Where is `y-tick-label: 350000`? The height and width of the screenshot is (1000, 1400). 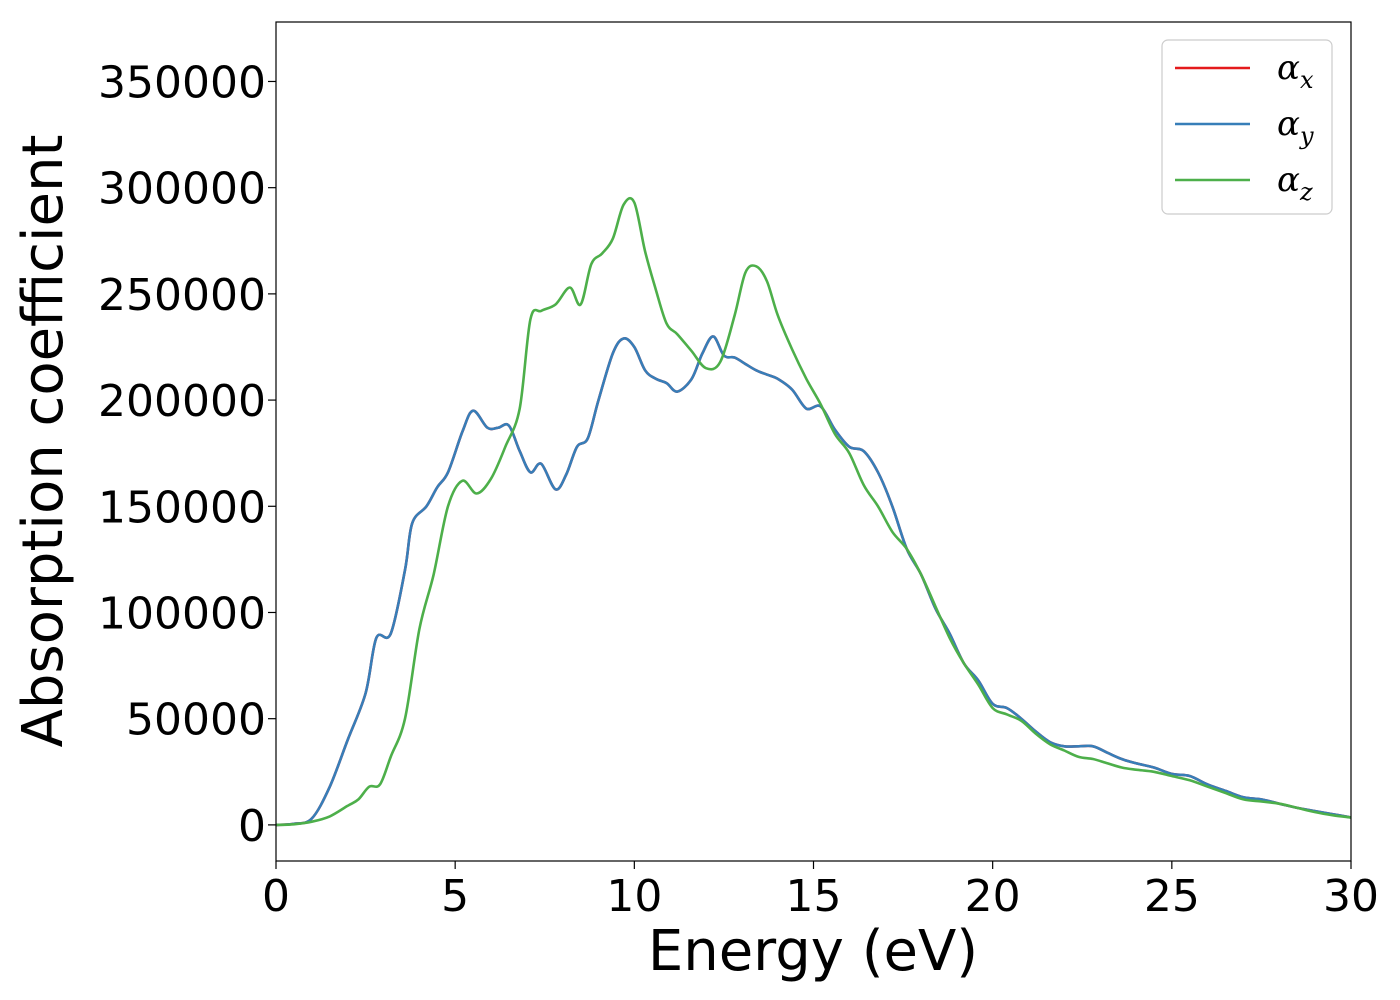
y-tick-label: 350000 is located at coordinates (182, 82).